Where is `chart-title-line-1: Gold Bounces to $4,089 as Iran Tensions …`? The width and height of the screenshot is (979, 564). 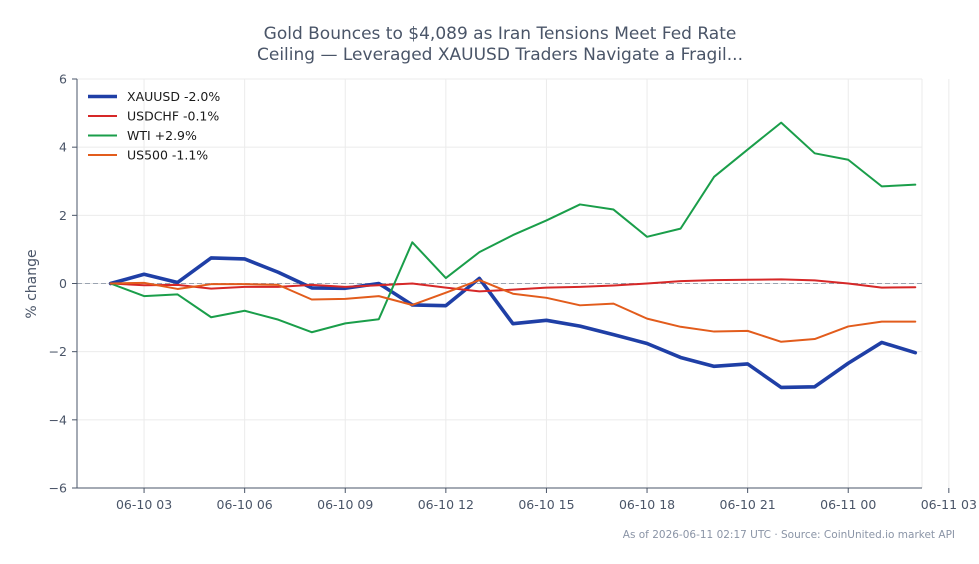 chart-title-line-1: Gold Bounces to $4,089 as Iran Tensions … is located at coordinates (500, 34).